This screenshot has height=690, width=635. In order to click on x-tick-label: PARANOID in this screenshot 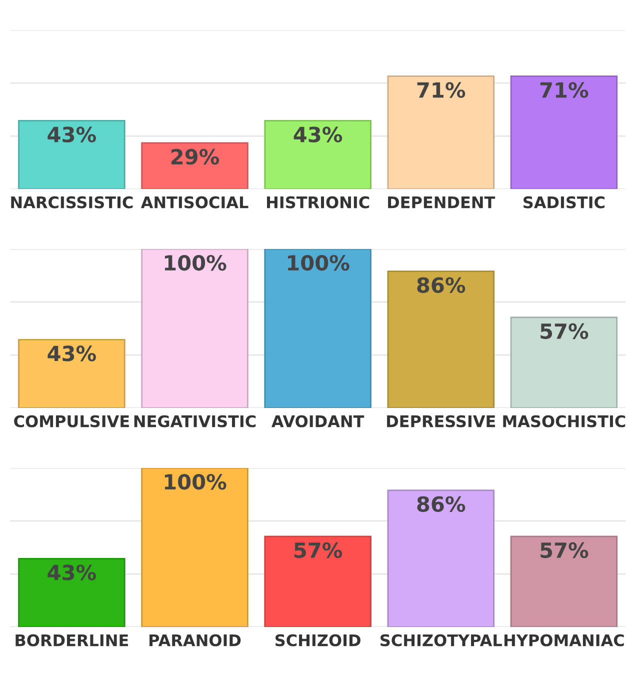, I will do `click(195, 640)`.